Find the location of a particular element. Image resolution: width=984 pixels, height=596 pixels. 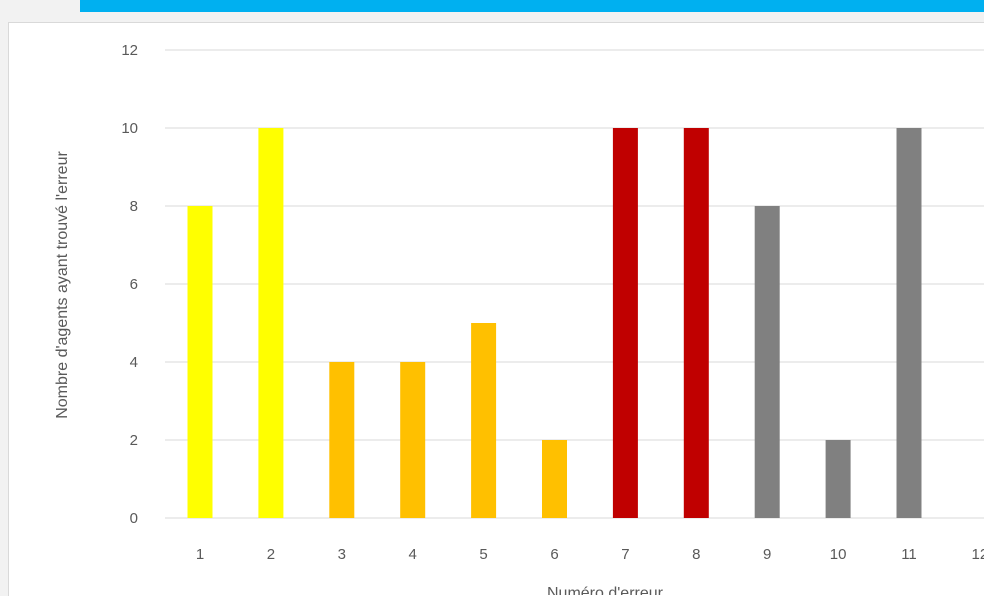

x-tick-label: 9 is located at coordinates (767, 554).